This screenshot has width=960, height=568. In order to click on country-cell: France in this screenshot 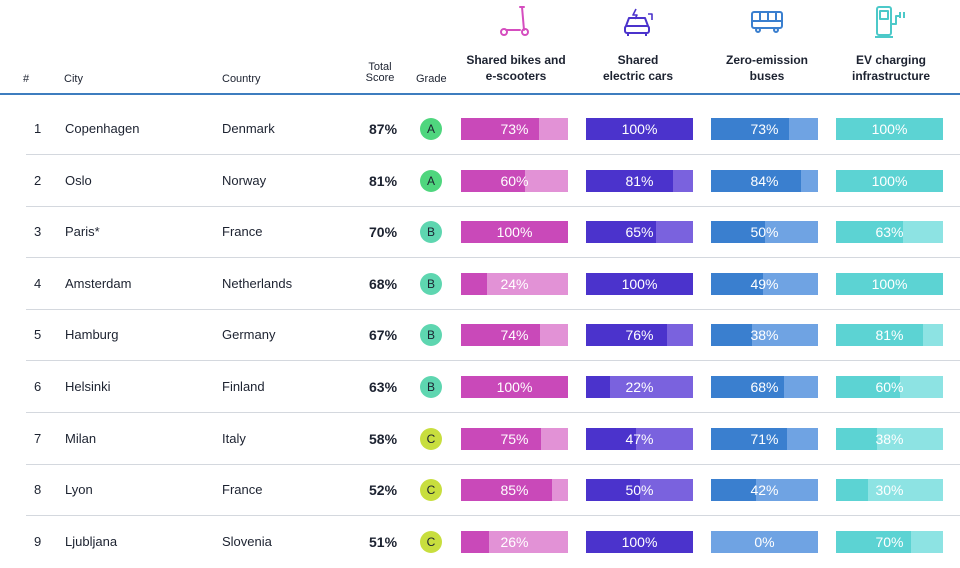, I will do `click(242, 490)`.